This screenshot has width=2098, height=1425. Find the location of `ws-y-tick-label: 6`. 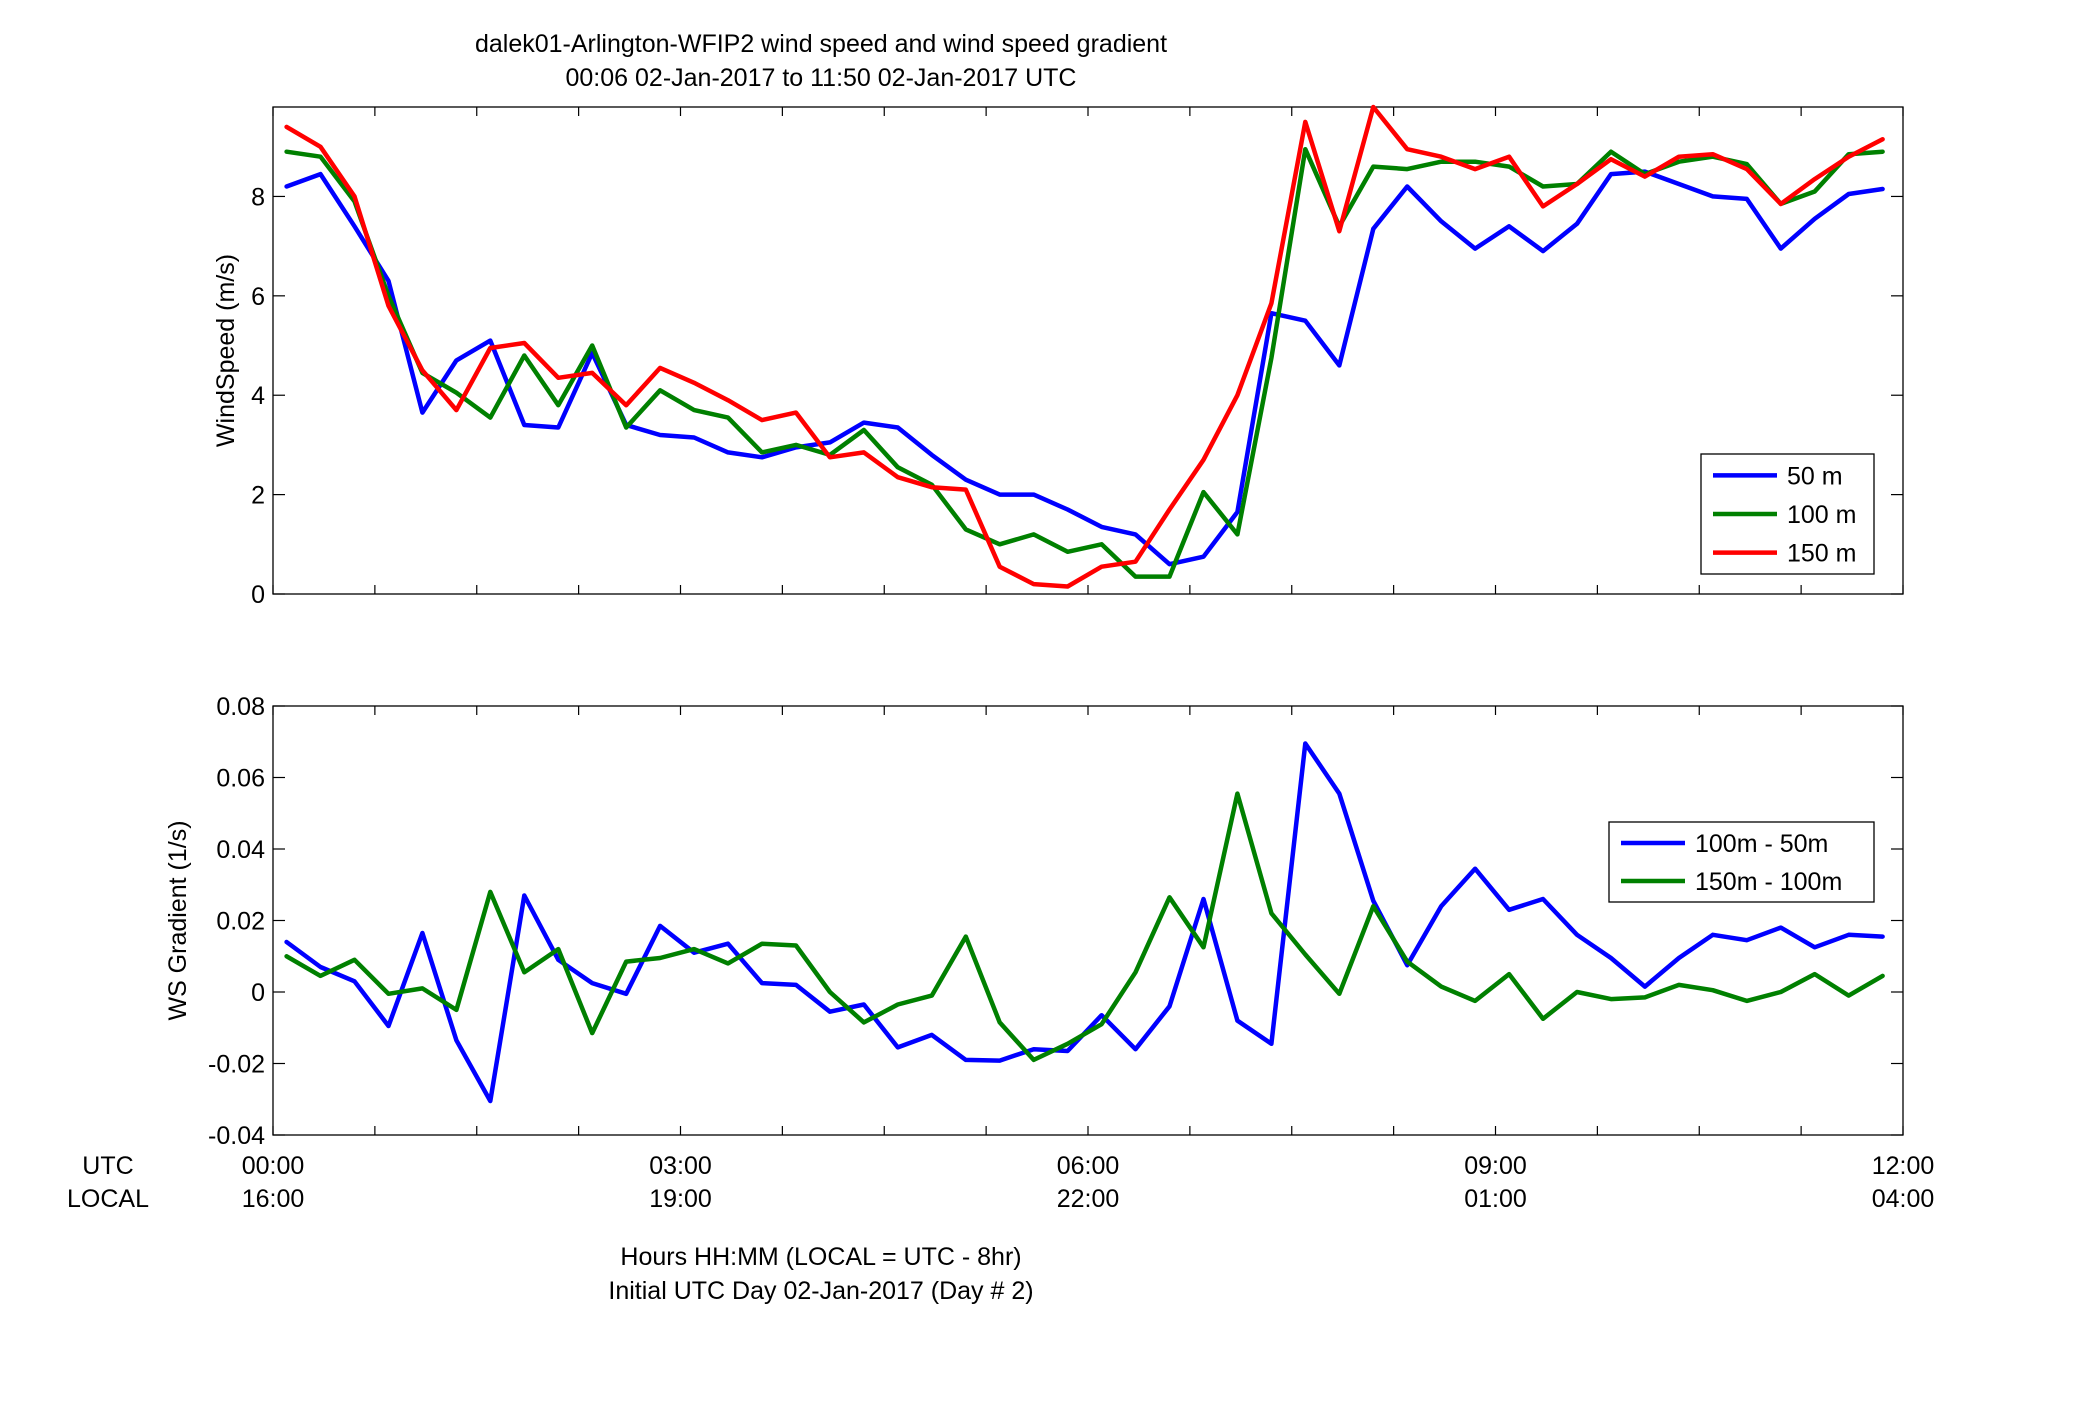

ws-y-tick-label: 6 is located at coordinates (258, 297).